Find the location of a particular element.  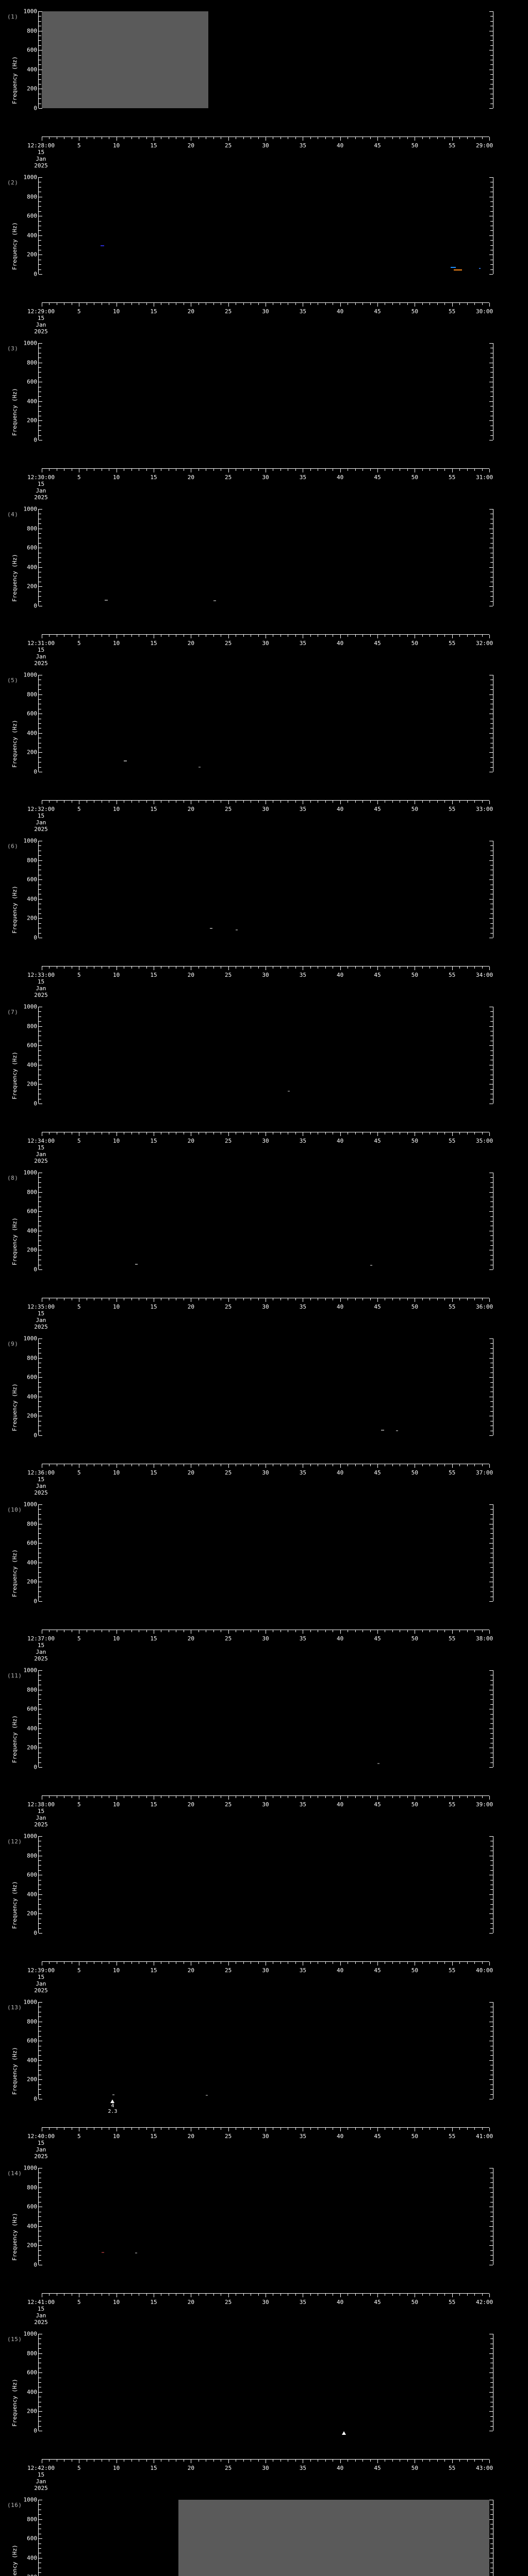

y-axis: 0 200 400 600 800 1000 is located at coordinates (33, 1387).